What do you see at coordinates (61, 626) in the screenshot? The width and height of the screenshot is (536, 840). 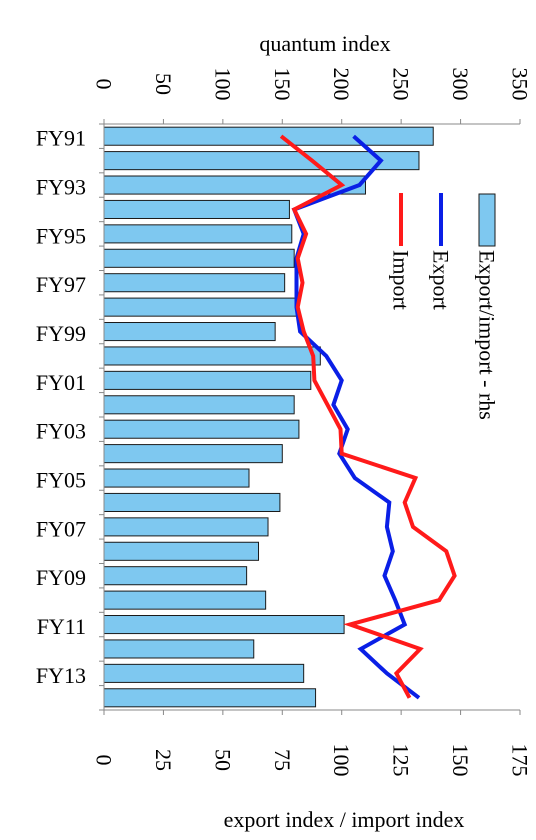 I see `category-tick-label: FY11` at bounding box center [61, 626].